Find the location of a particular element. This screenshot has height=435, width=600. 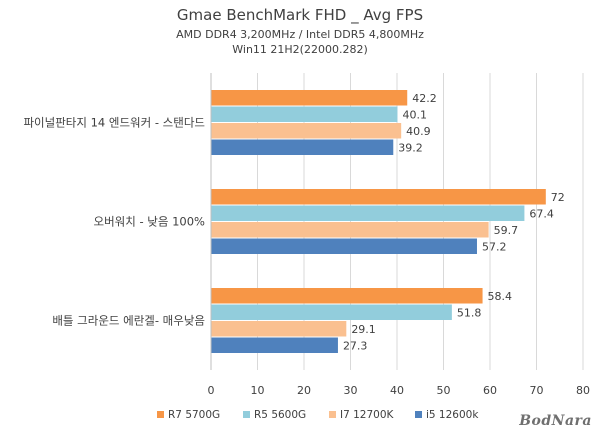

chart-subtitle-line-2: Win11 21H2(22000.282) is located at coordinates (300, 49).